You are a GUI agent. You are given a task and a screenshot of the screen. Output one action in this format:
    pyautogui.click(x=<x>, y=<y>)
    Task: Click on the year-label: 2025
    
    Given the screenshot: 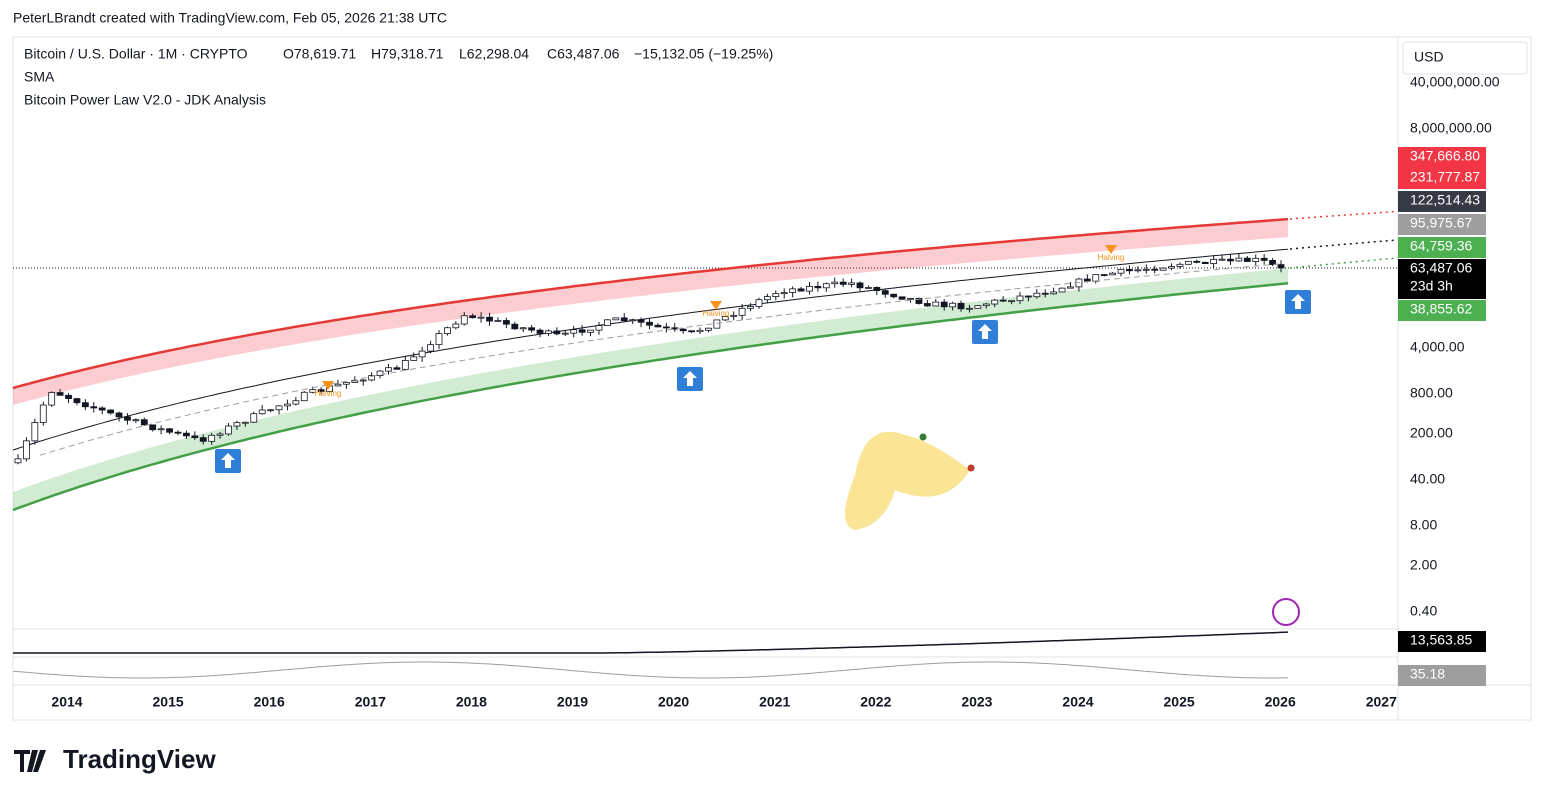 What is the action you would take?
    pyautogui.click(x=1179, y=702)
    